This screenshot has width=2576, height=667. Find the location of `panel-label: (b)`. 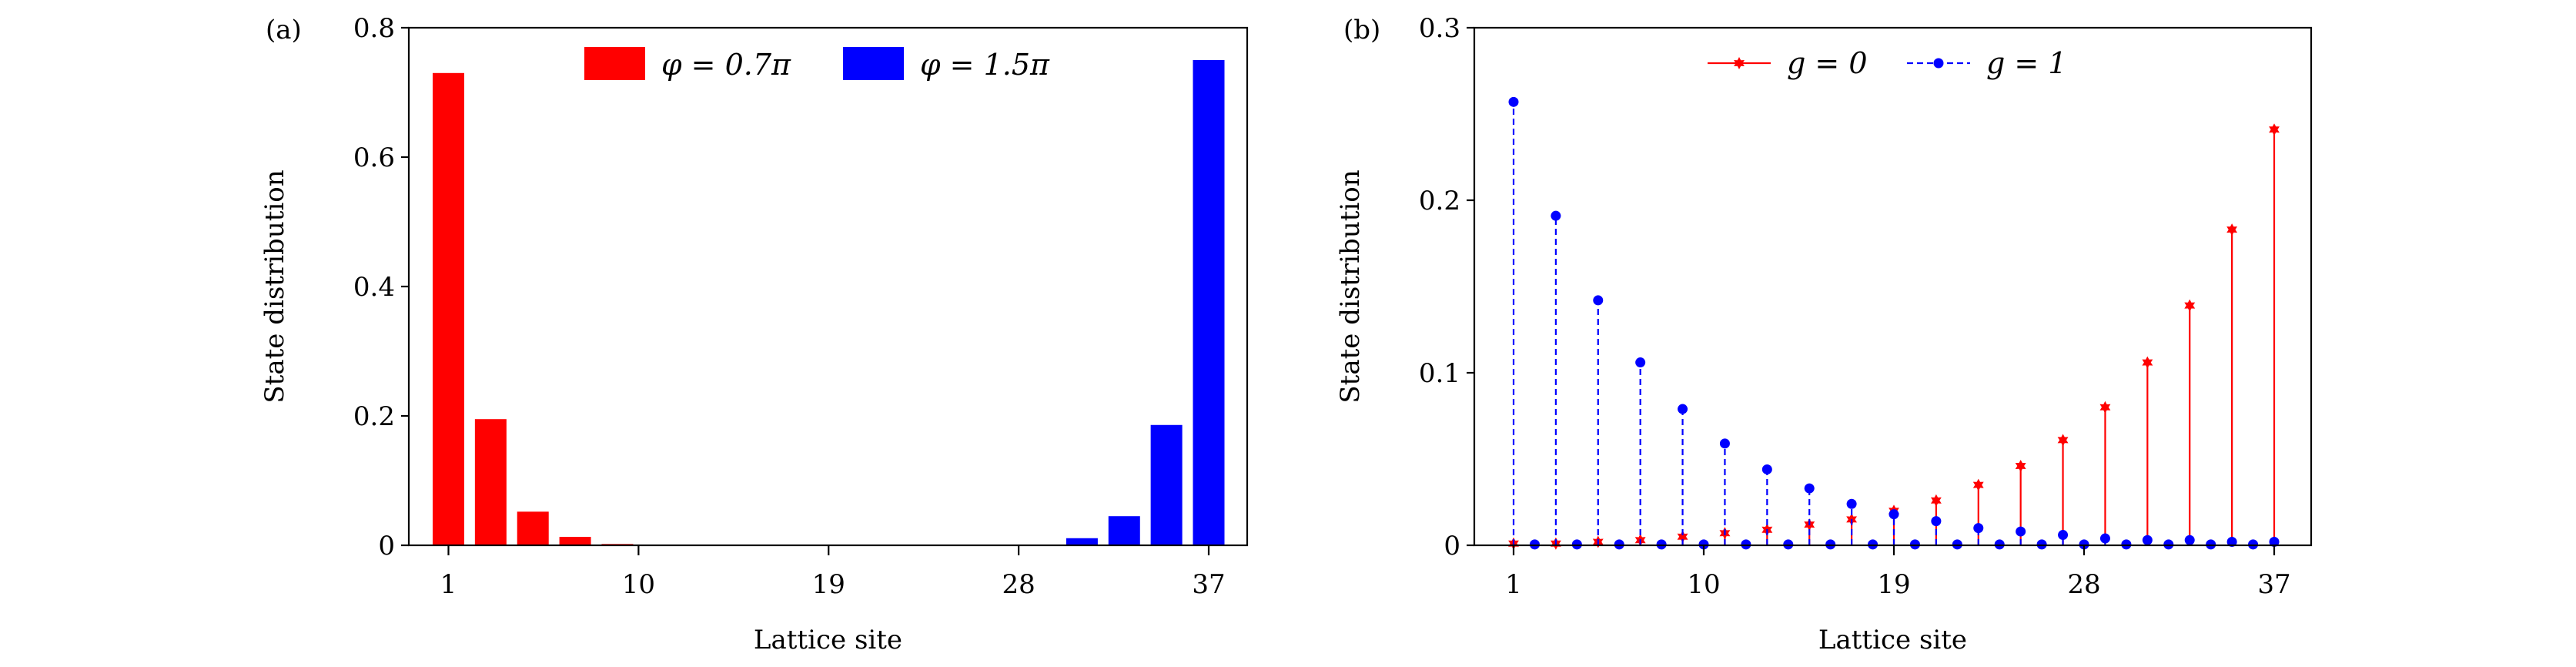

panel-label: (b) is located at coordinates (1361, 30).